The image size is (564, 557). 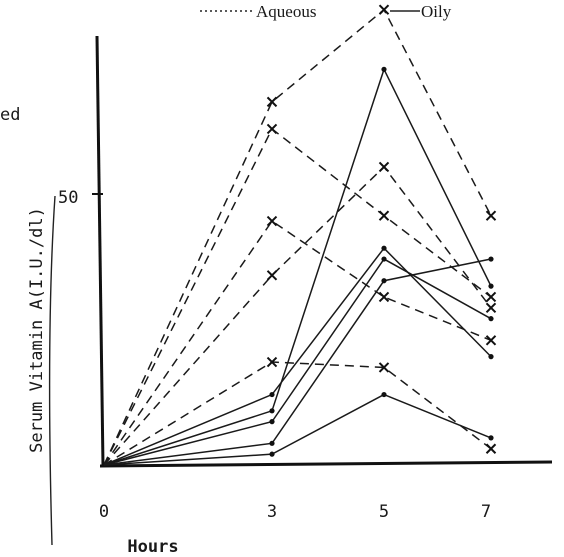 What do you see at coordinates (486, 512) in the screenshot?
I see `x-tick-label-7: 7` at bounding box center [486, 512].